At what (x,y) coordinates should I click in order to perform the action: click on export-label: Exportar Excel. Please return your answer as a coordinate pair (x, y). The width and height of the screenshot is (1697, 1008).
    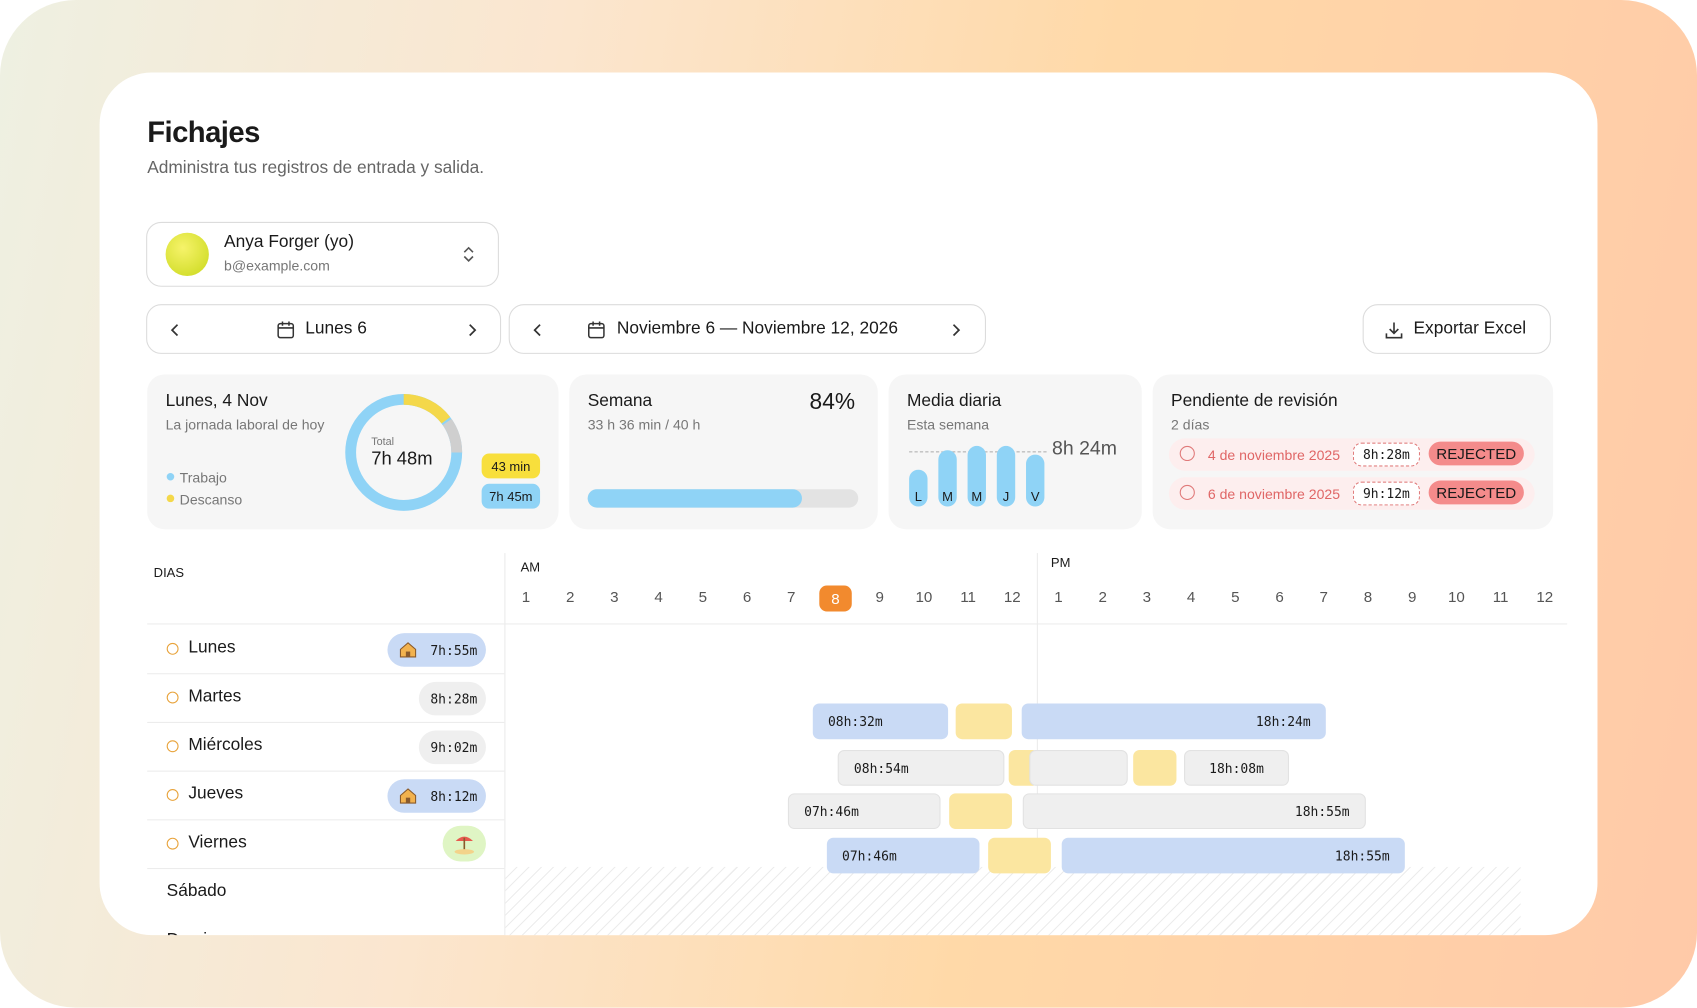
    Looking at the image, I should click on (1470, 328).